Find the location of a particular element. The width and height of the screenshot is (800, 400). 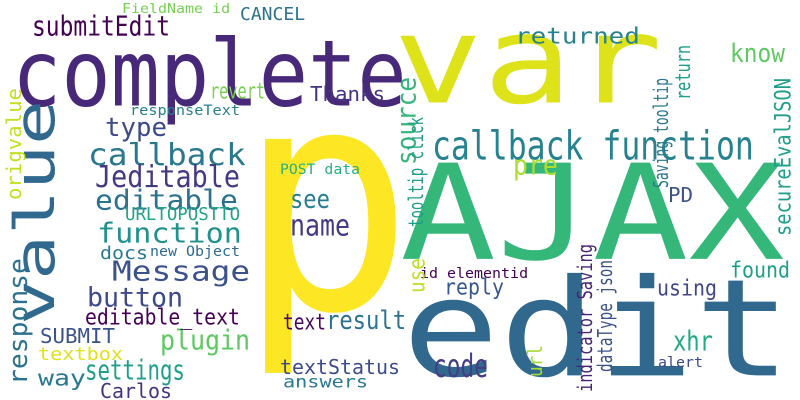

word-answers: answers is located at coordinates (326, 381).